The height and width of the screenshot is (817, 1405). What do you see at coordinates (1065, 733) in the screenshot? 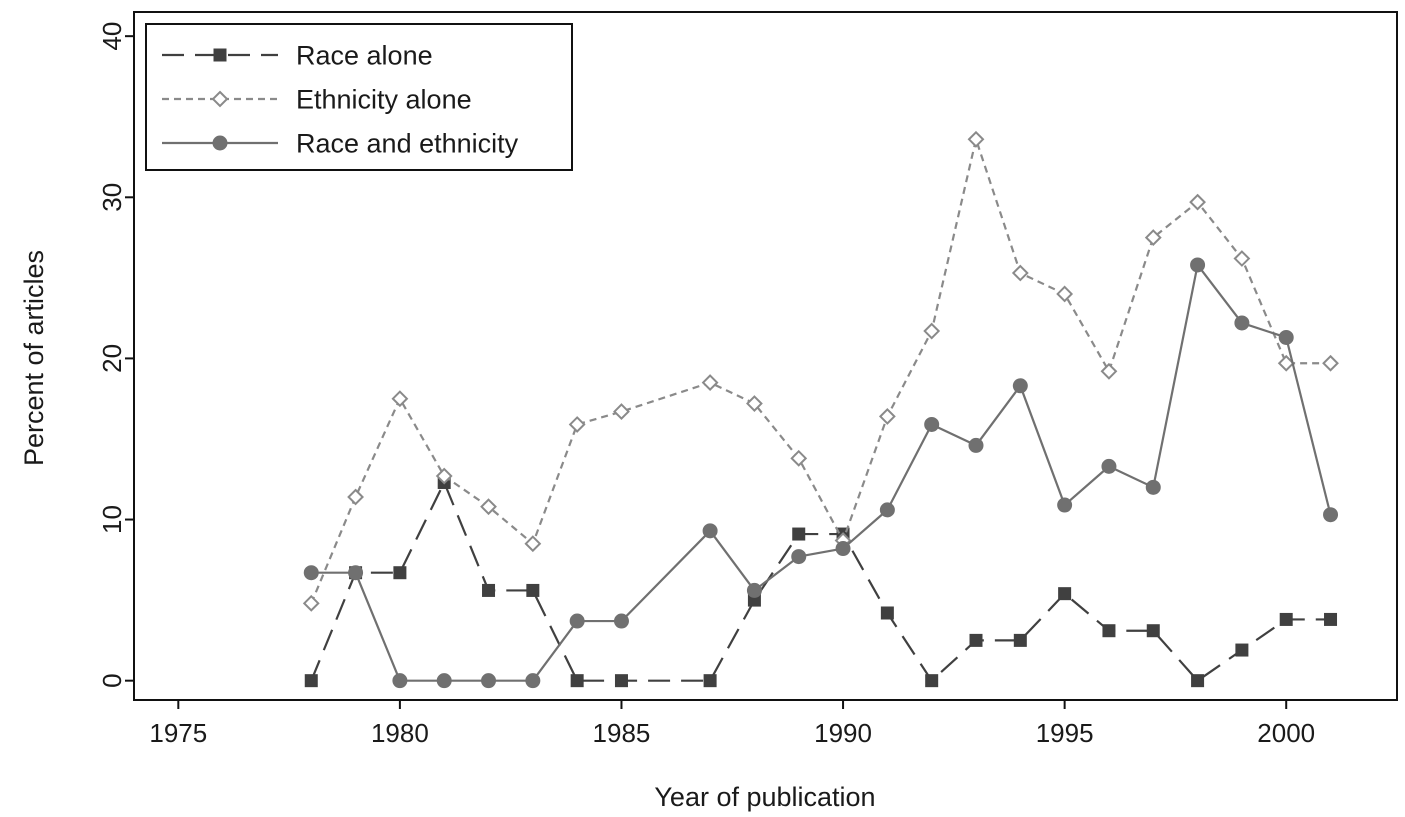
I see `x-tick-label: 1995` at bounding box center [1065, 733].